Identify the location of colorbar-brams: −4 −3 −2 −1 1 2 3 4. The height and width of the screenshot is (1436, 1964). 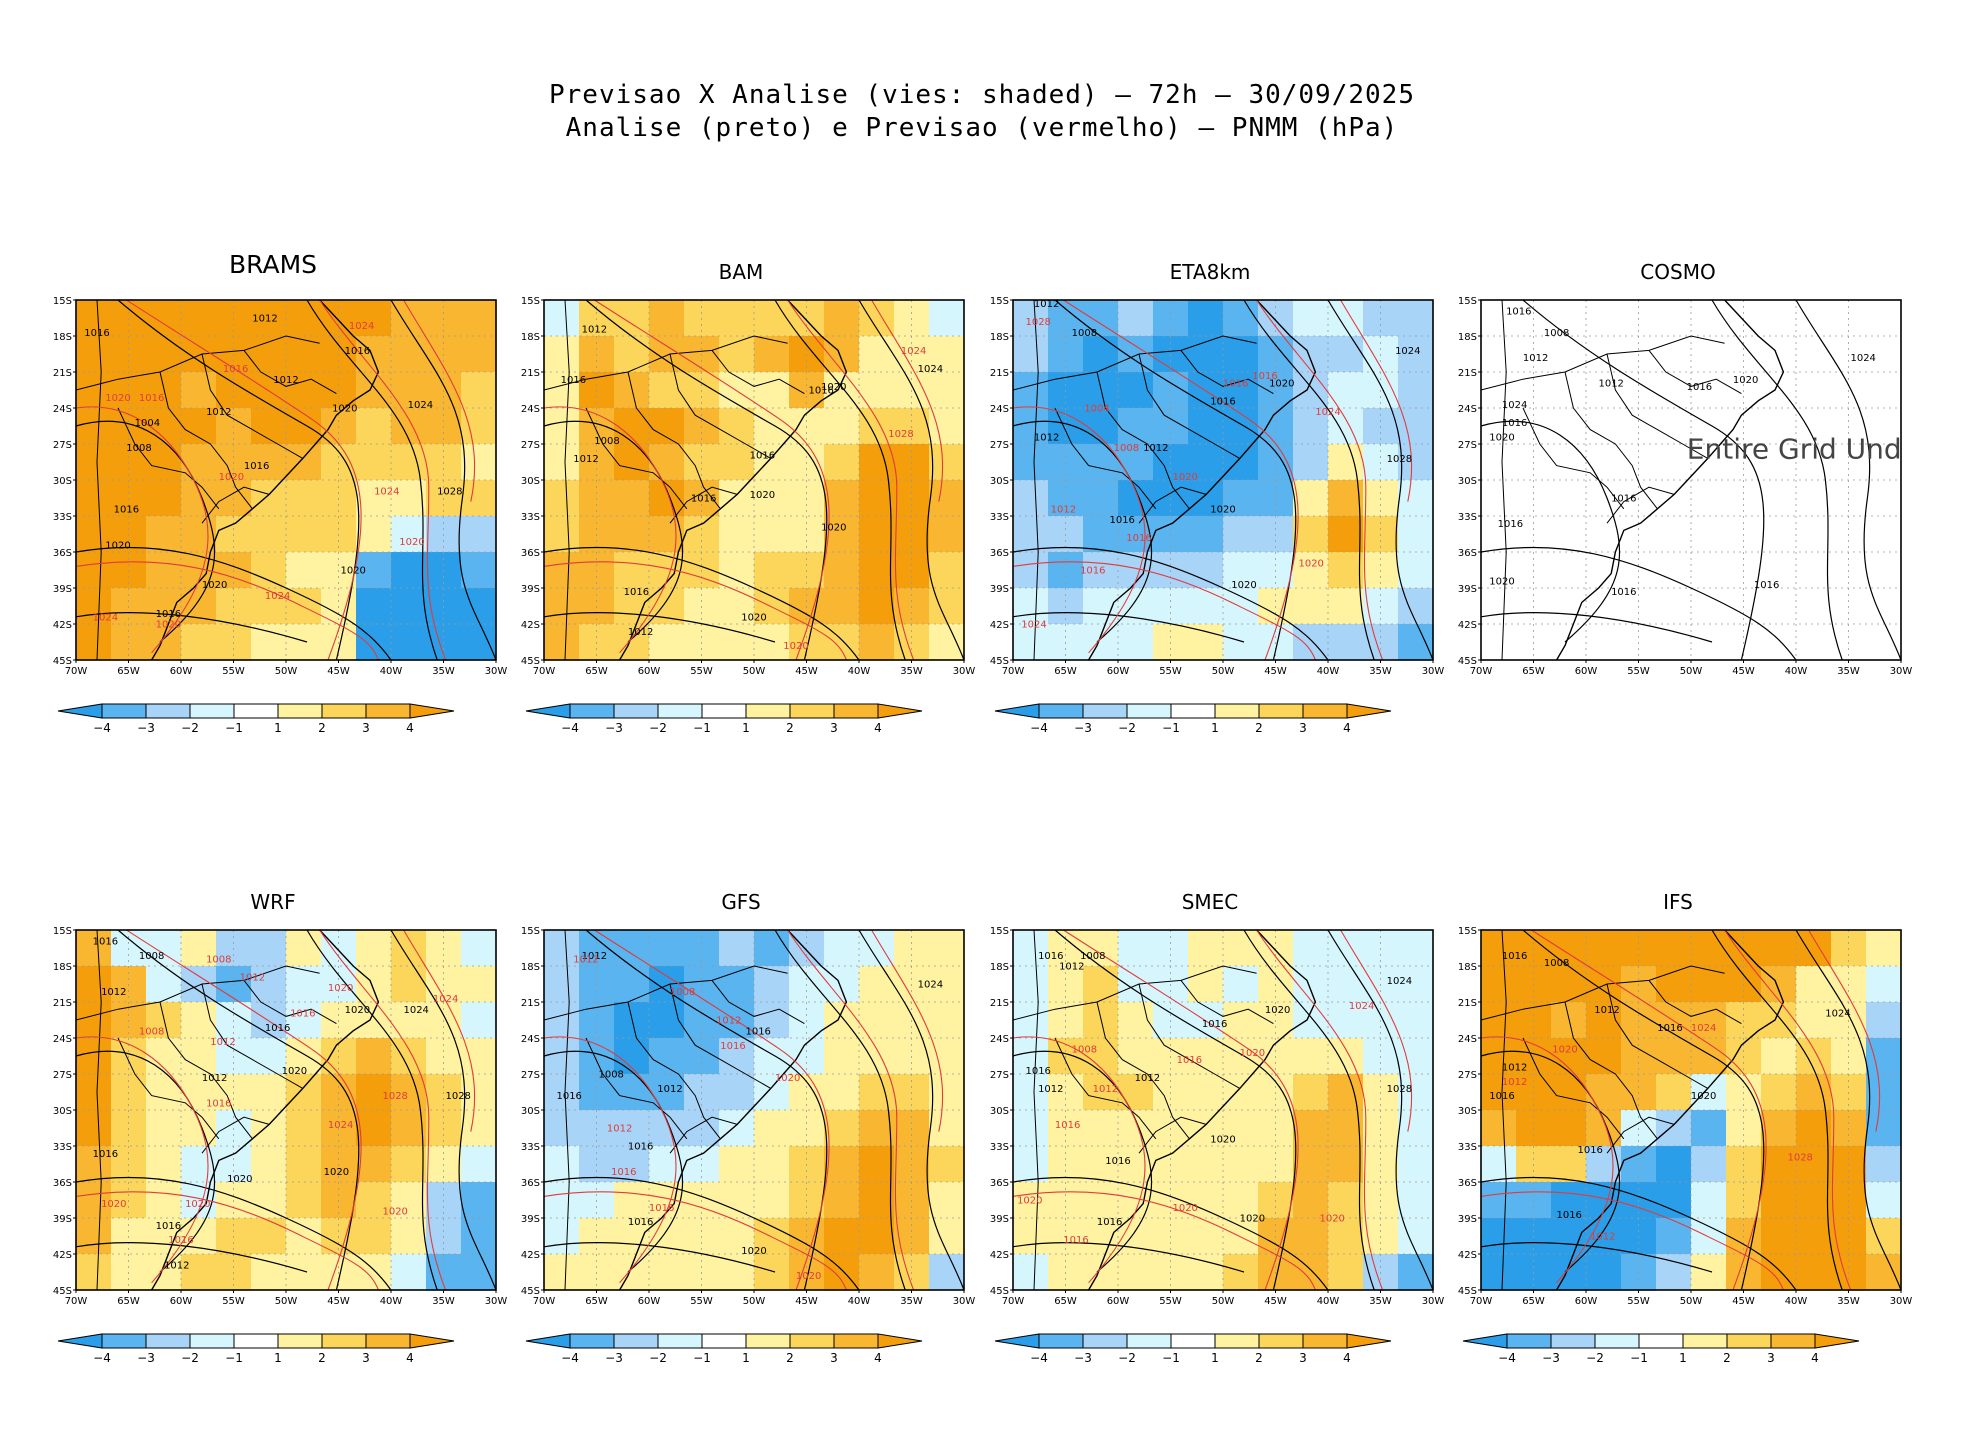
(256, 719).